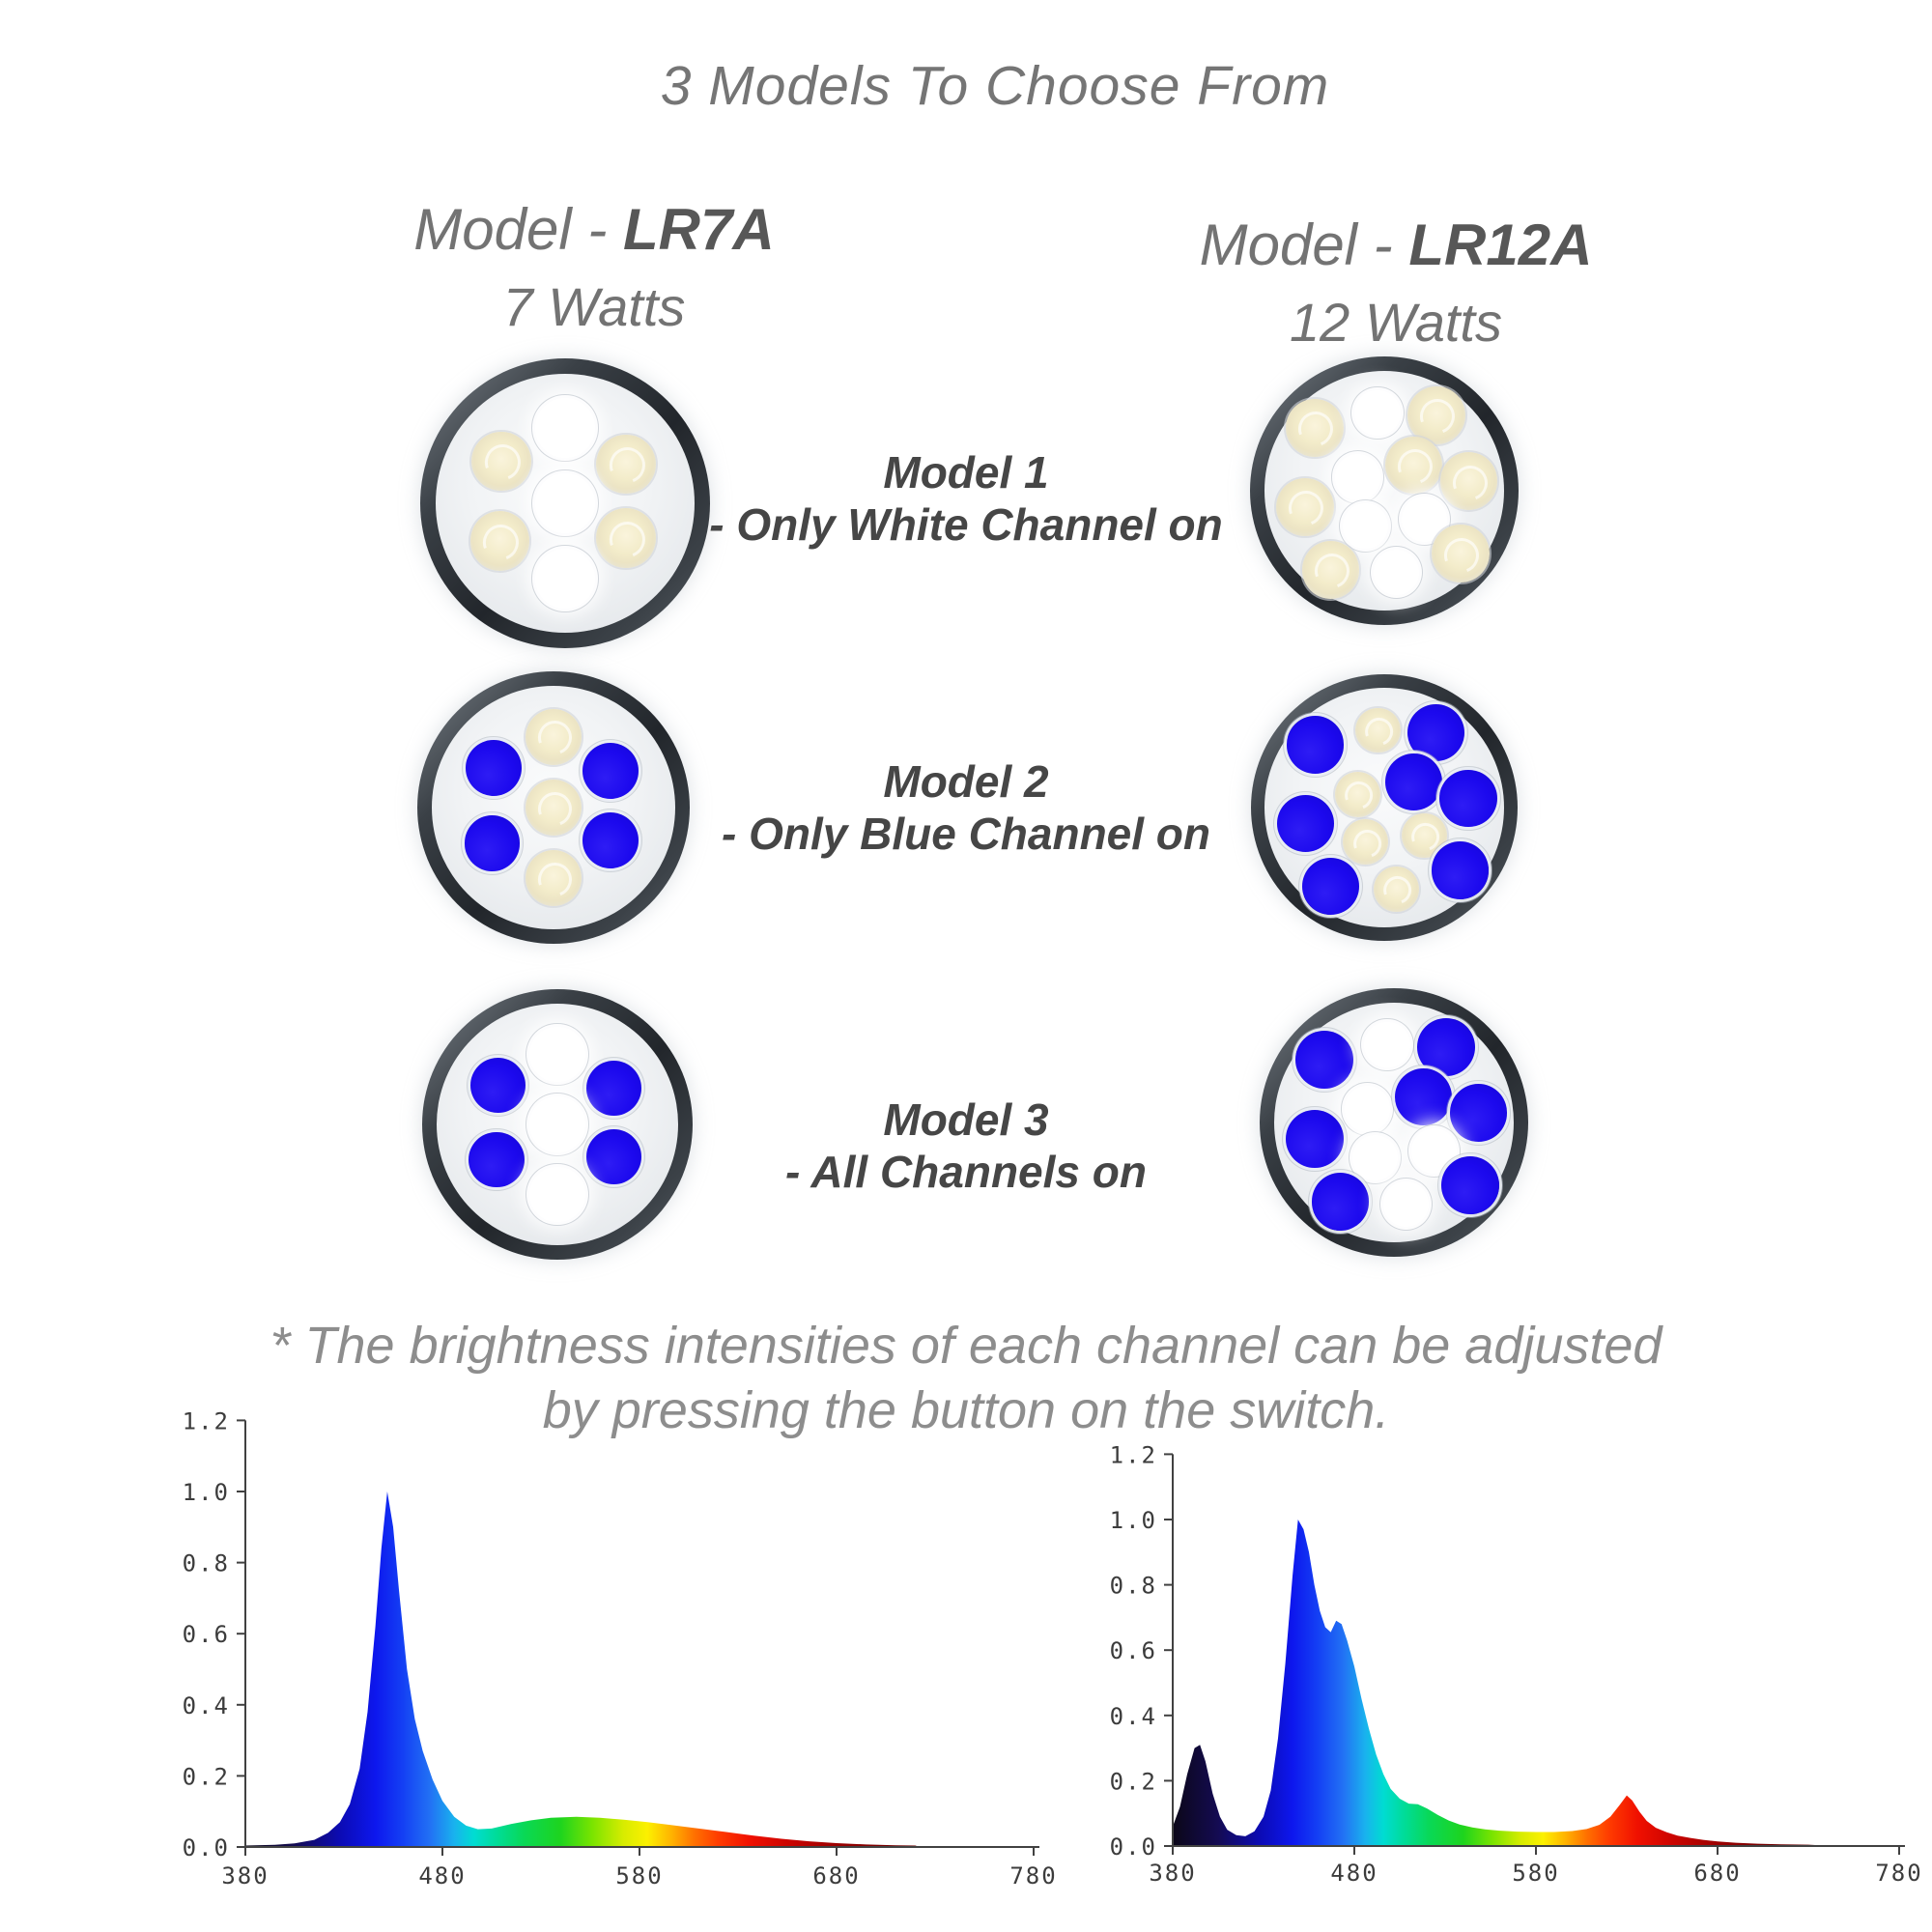  I want to click on lamp-lr7a-model2, so click(553, 807).